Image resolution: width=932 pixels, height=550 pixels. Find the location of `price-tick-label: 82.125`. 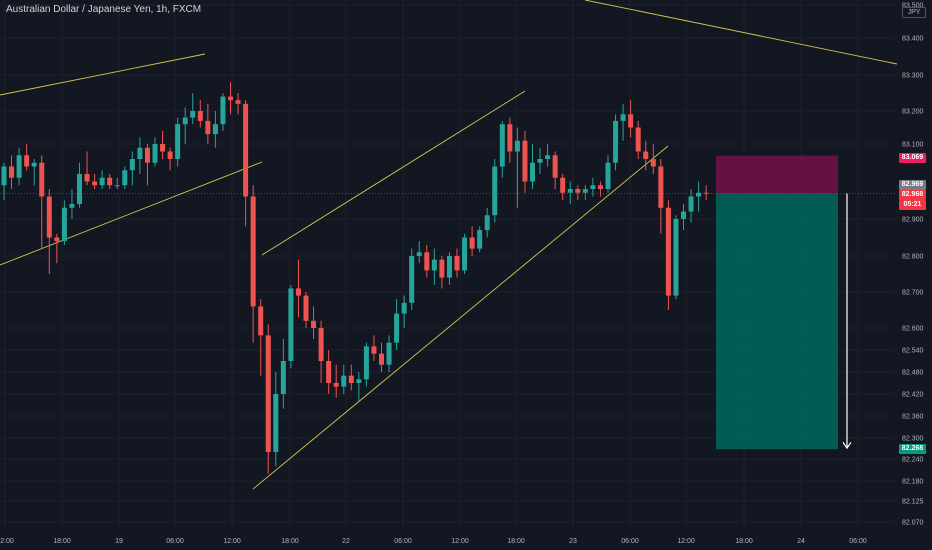

price-tick-label: 82.125 is located at coordinates (913, 502).